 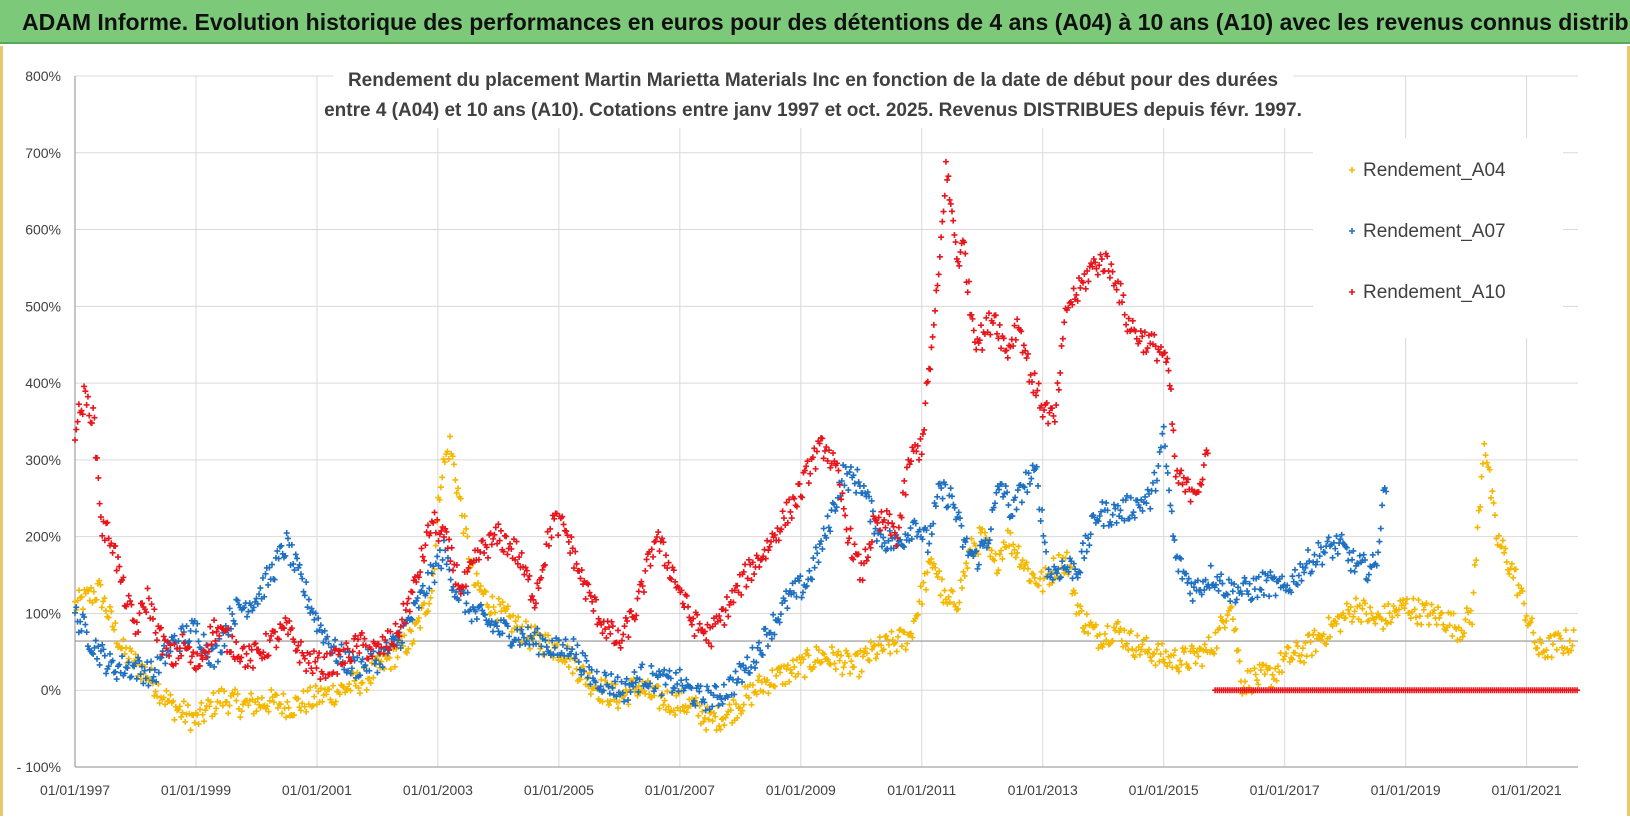 I want to click on x-tick-label: 01/01/2017, so click(x=1285, y=790).